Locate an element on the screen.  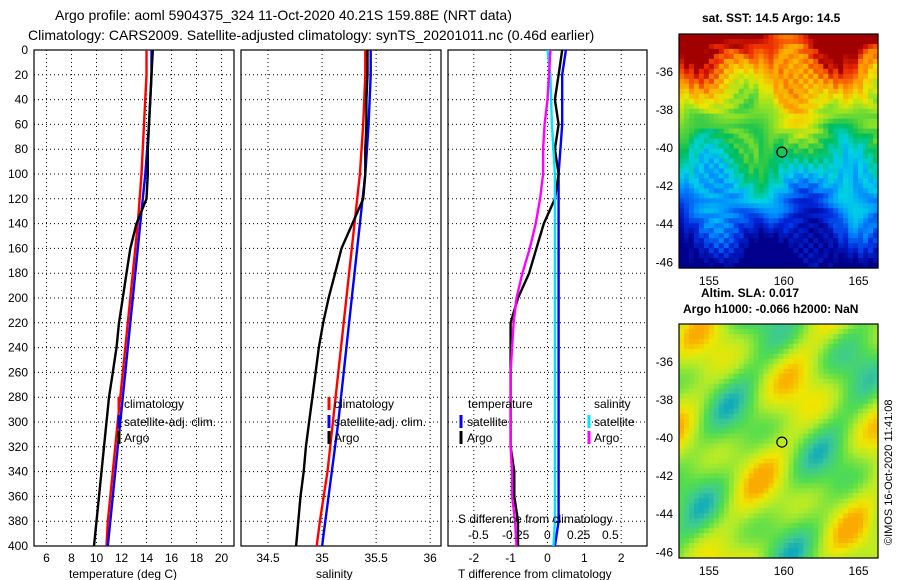
depth-tick-label: 80 is located at coordinates (22, 149).